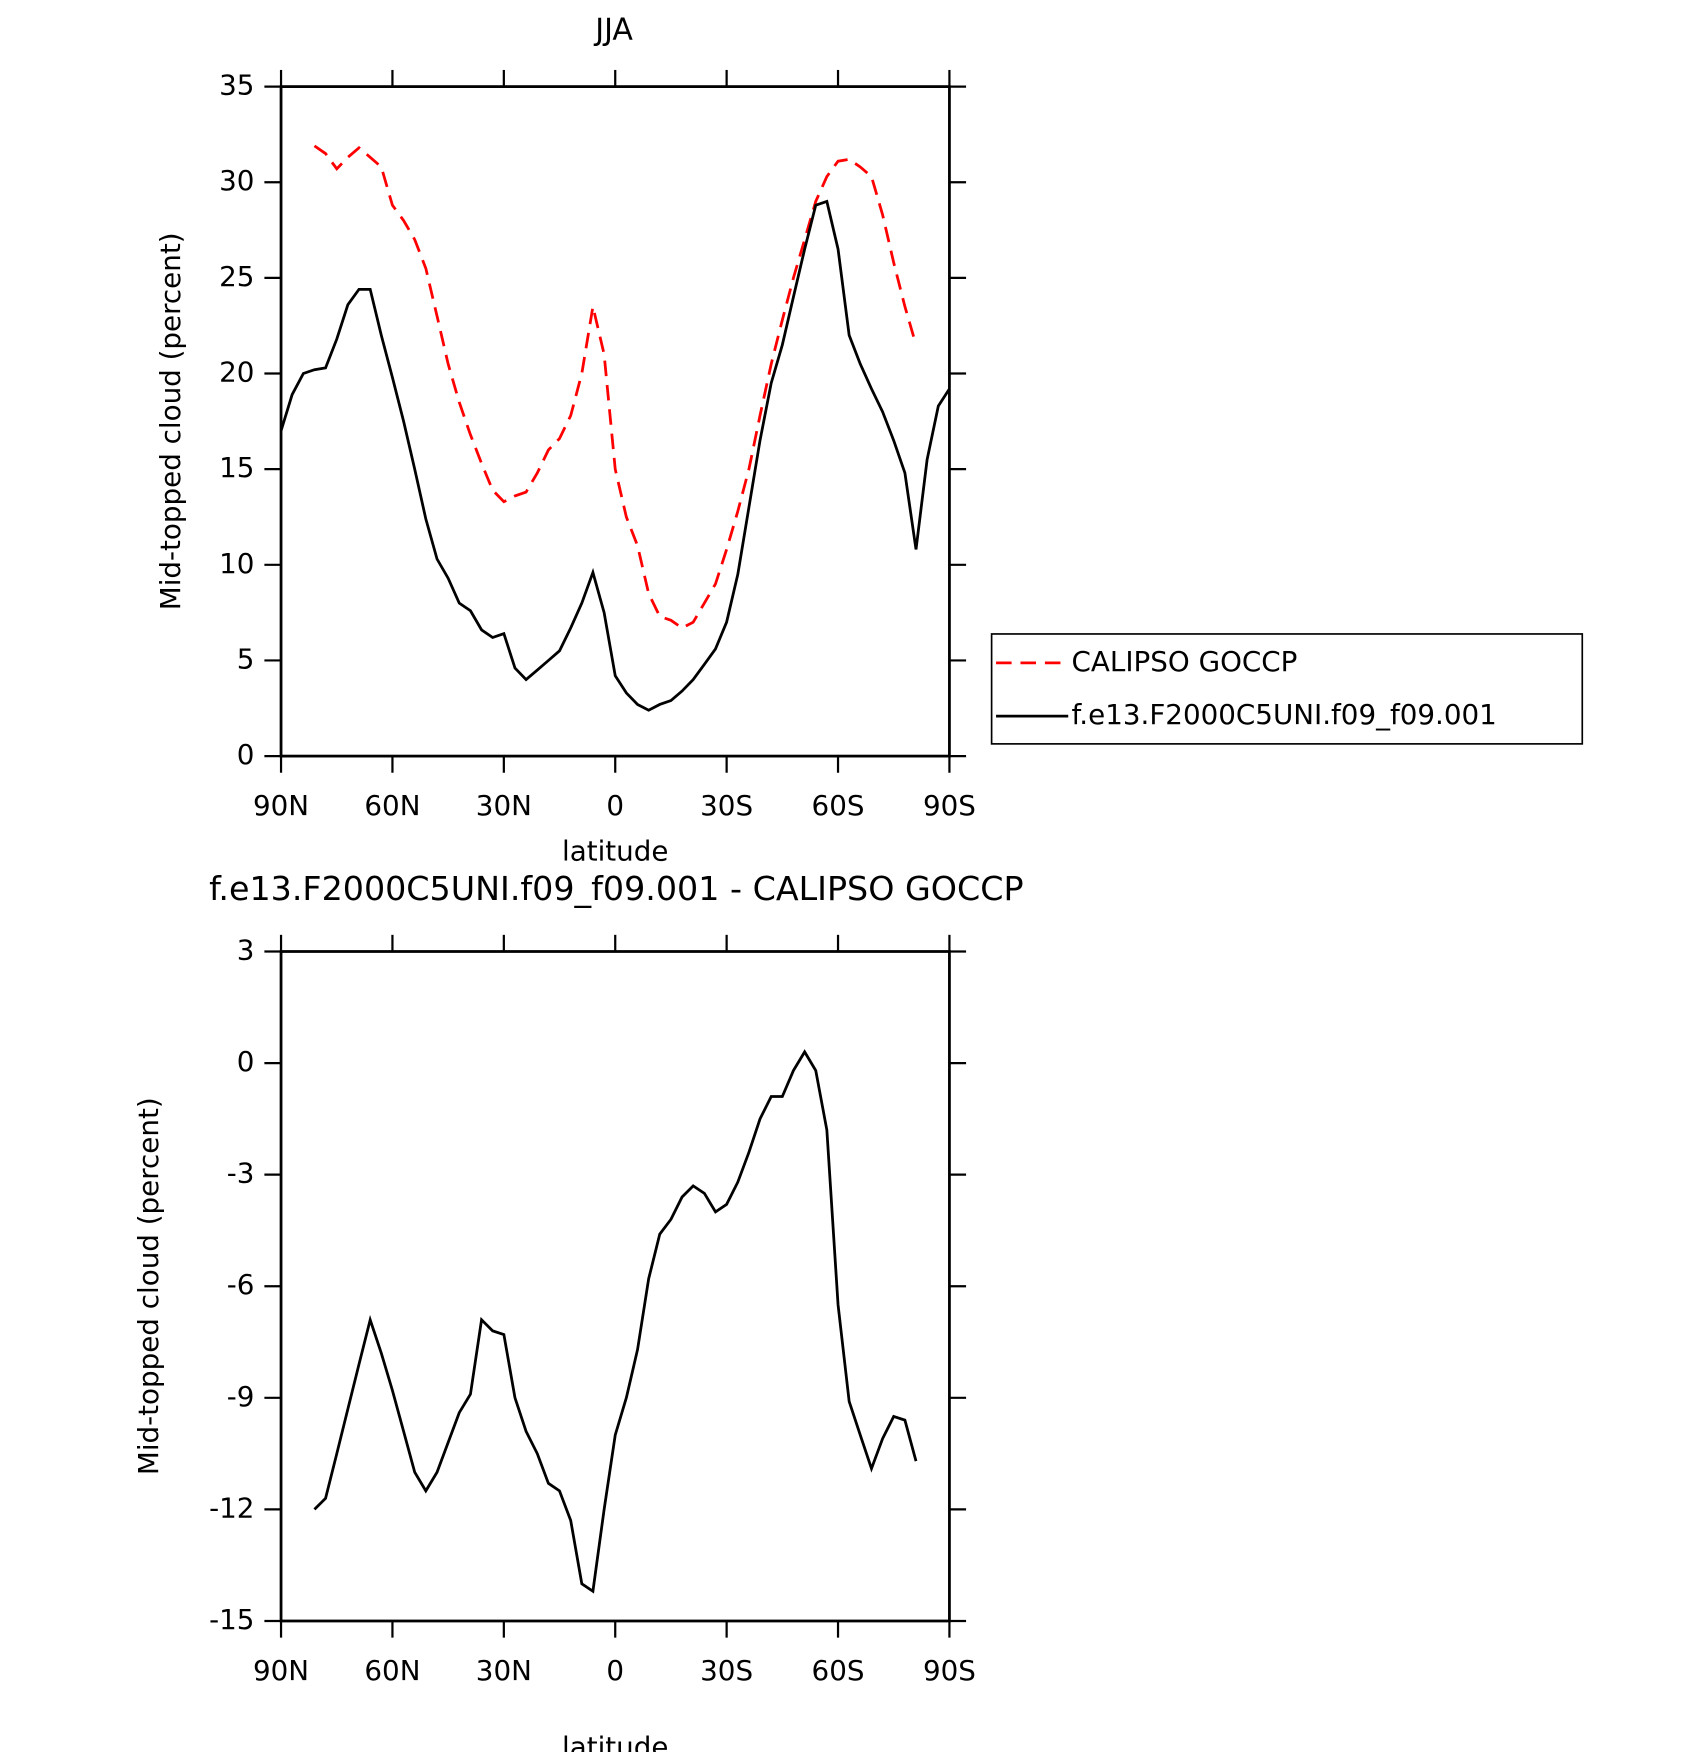 This screenshot has height=1752, width=1699. I want to click on y-tick-label: 3, so click(246, 949).